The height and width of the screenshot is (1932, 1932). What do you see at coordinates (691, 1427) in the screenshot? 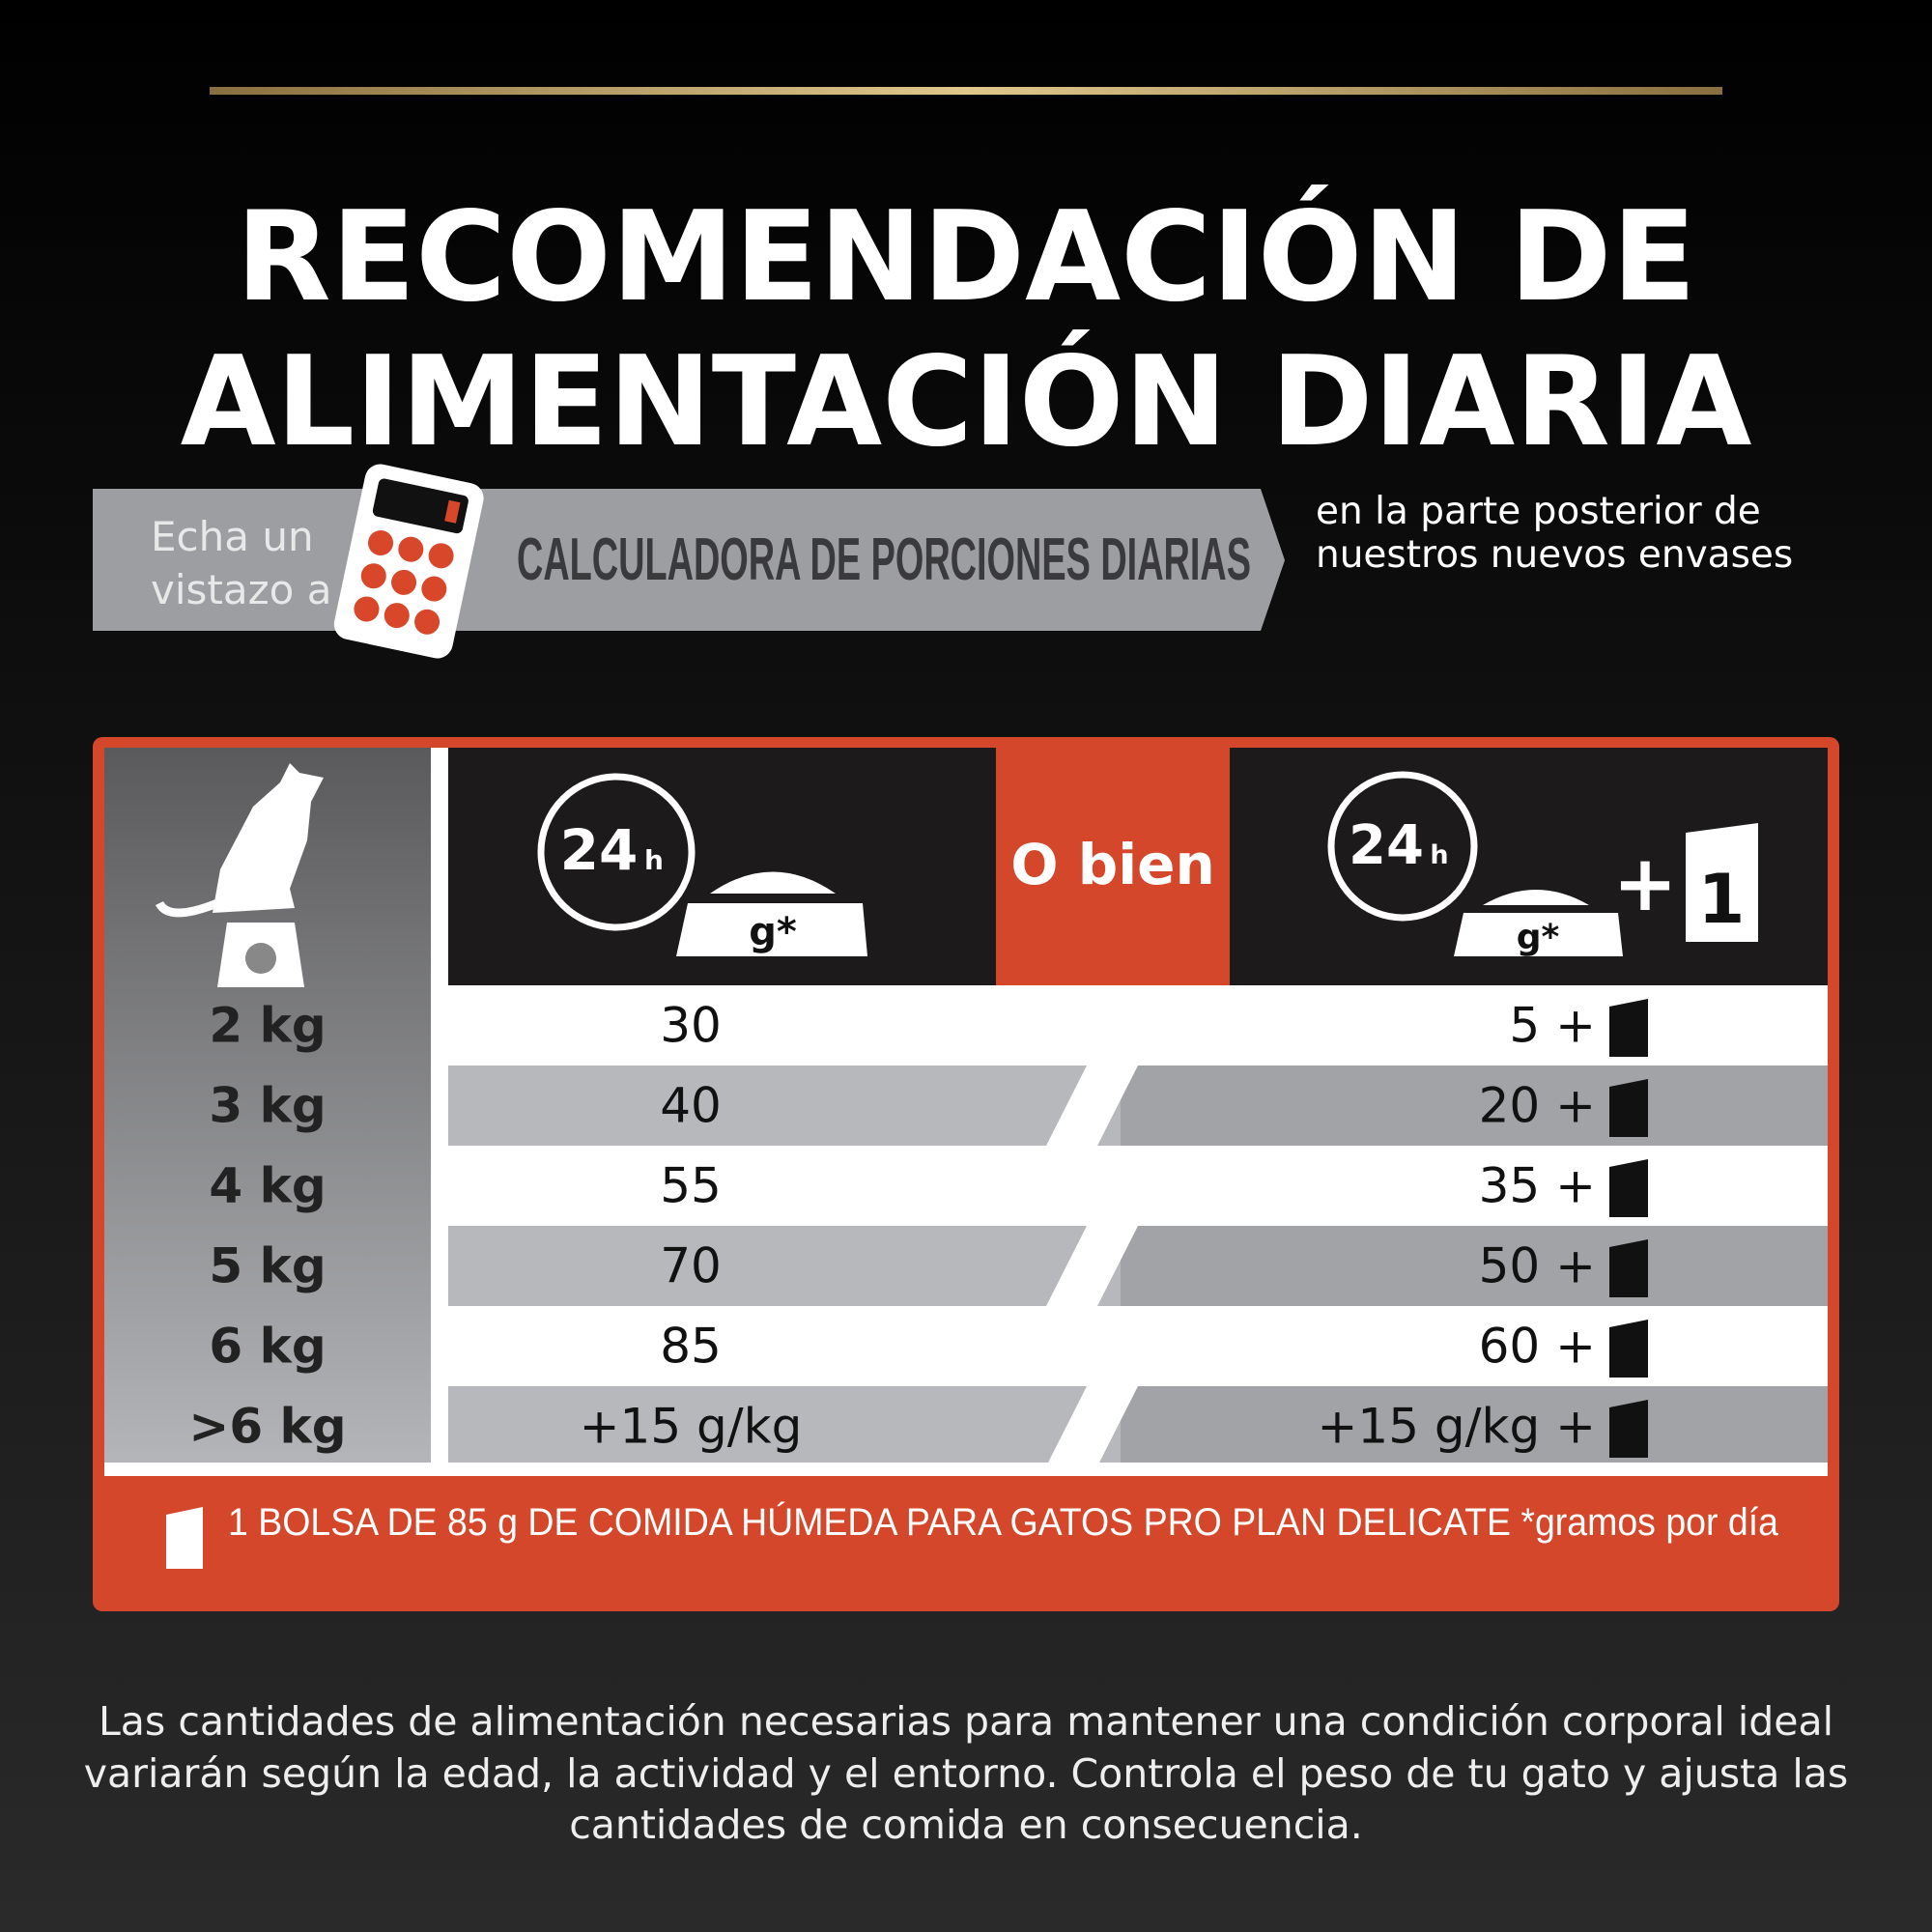
I see `dry-amount: +15 g/kg` at bounding box center [691, 1427].